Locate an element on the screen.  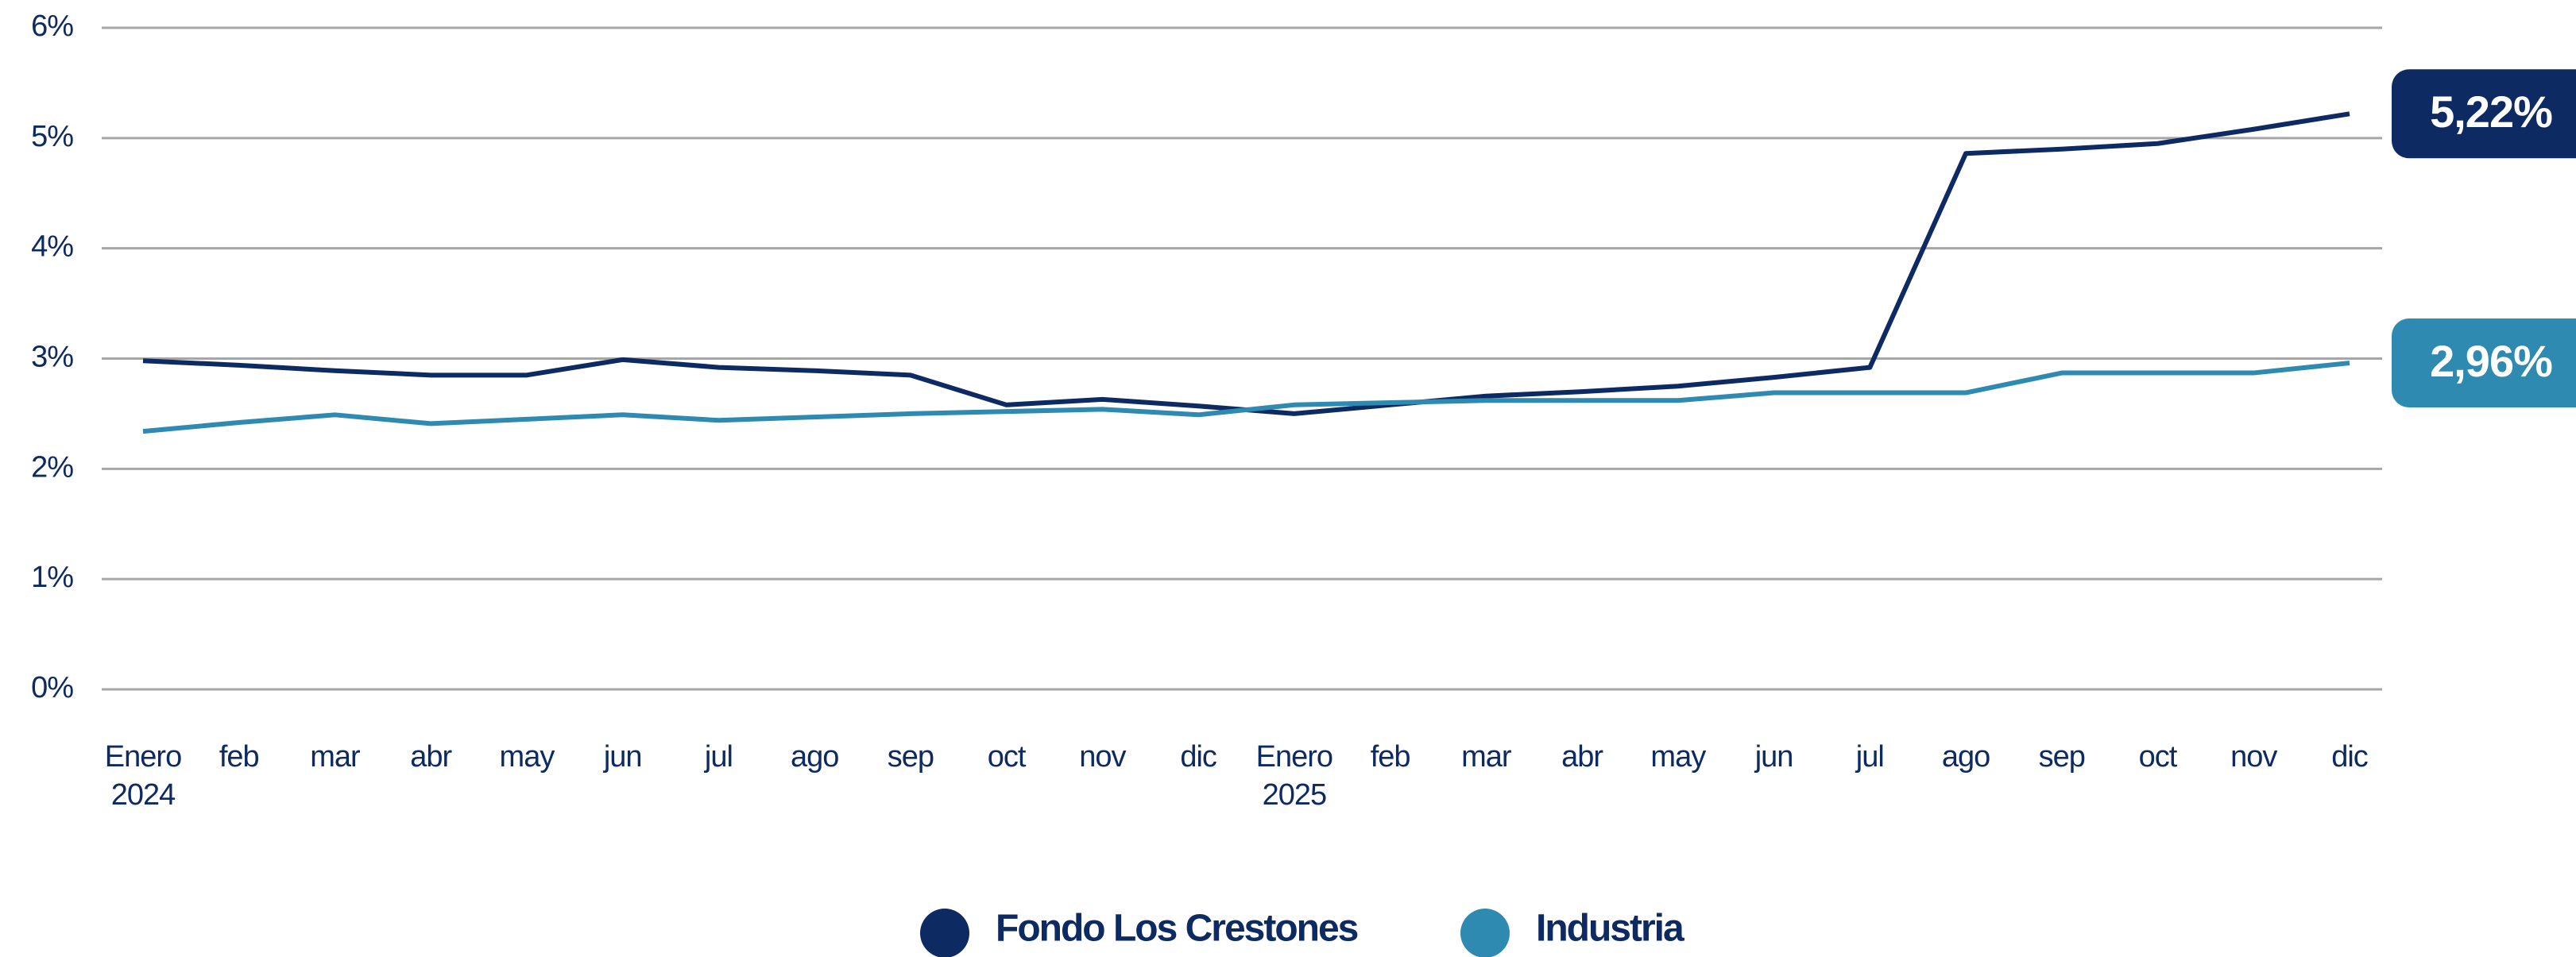
y-tick-label: 5% is located at coordinates (52, 136).